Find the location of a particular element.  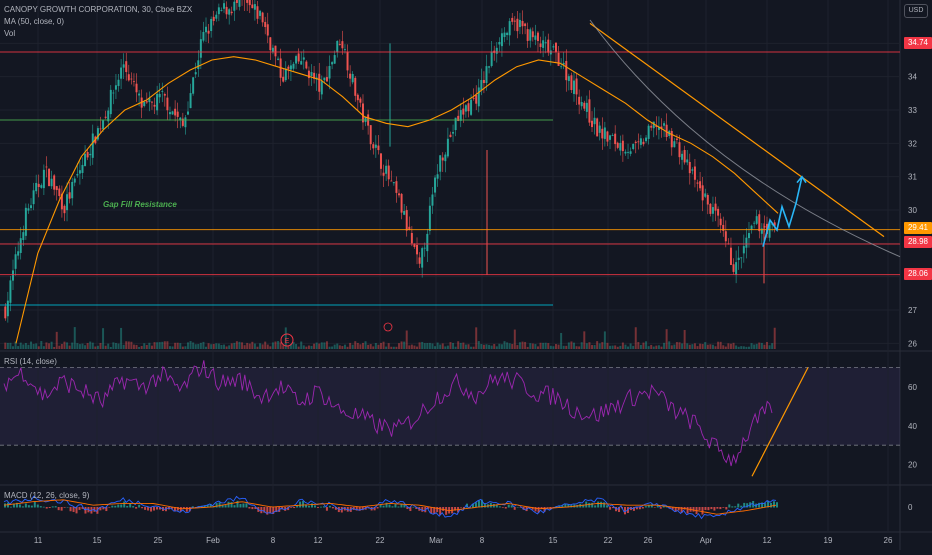

rsi-legend: RSI (14, close) is located at coordinates (30, 361).